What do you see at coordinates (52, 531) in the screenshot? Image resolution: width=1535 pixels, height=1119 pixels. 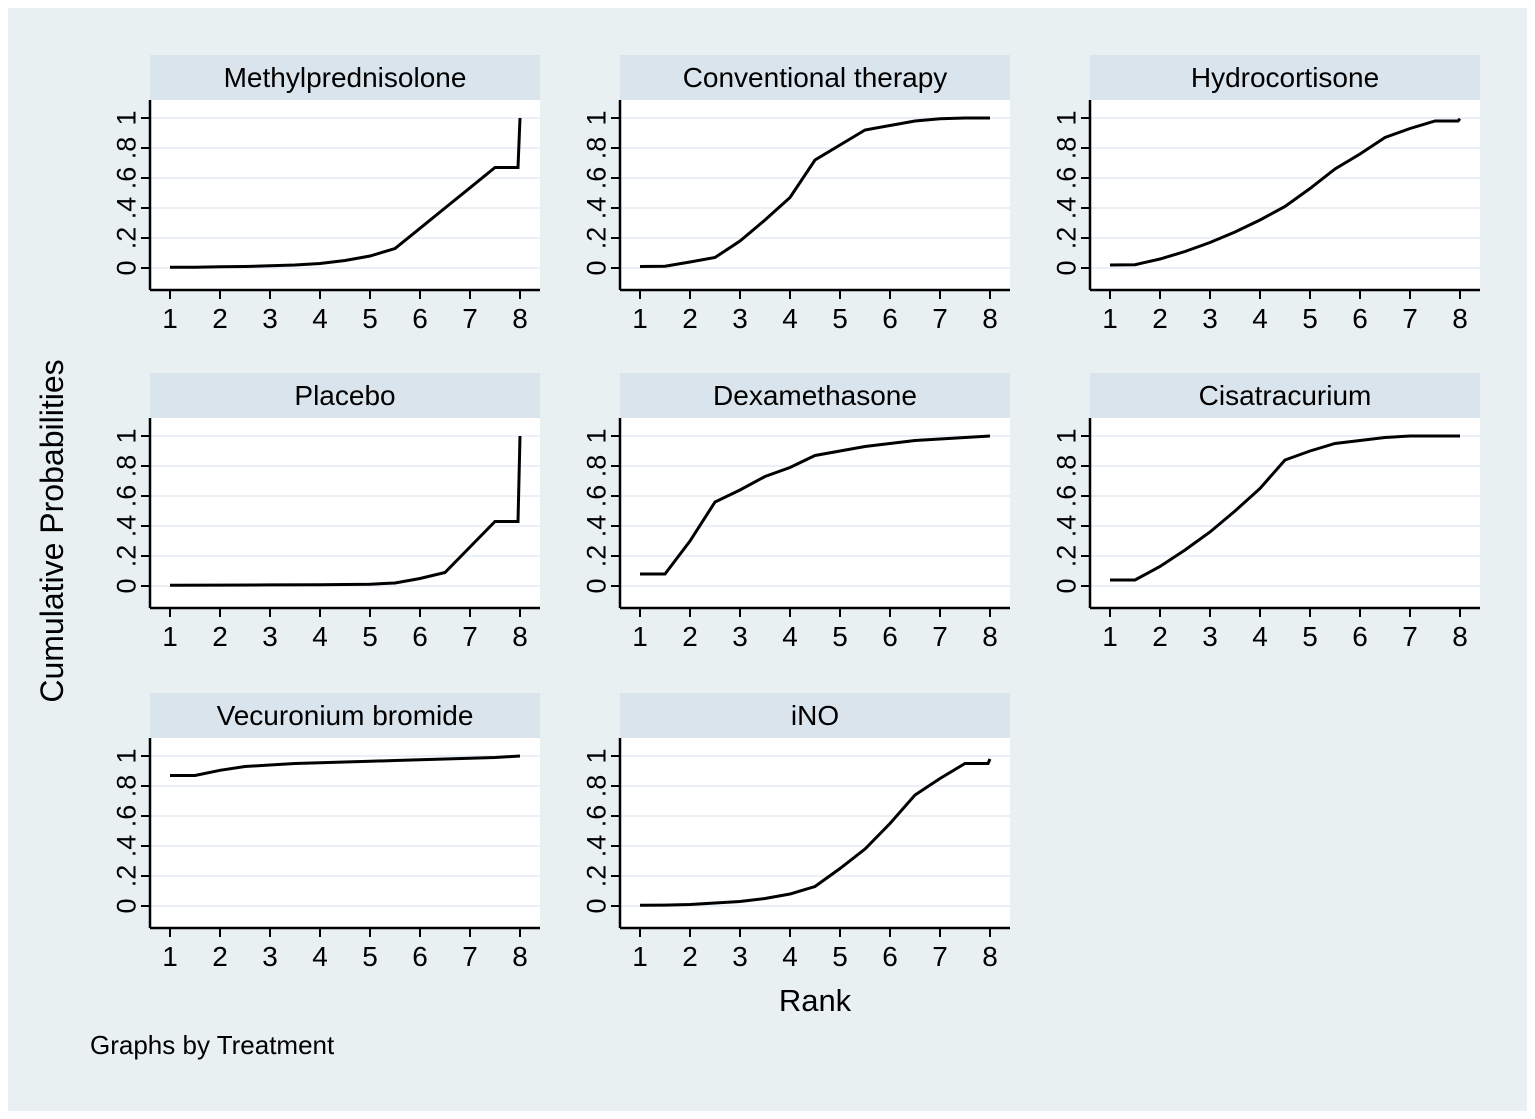 I see `y-axis-title: Cumulative Probabilities` at bounding box center [52, 531].